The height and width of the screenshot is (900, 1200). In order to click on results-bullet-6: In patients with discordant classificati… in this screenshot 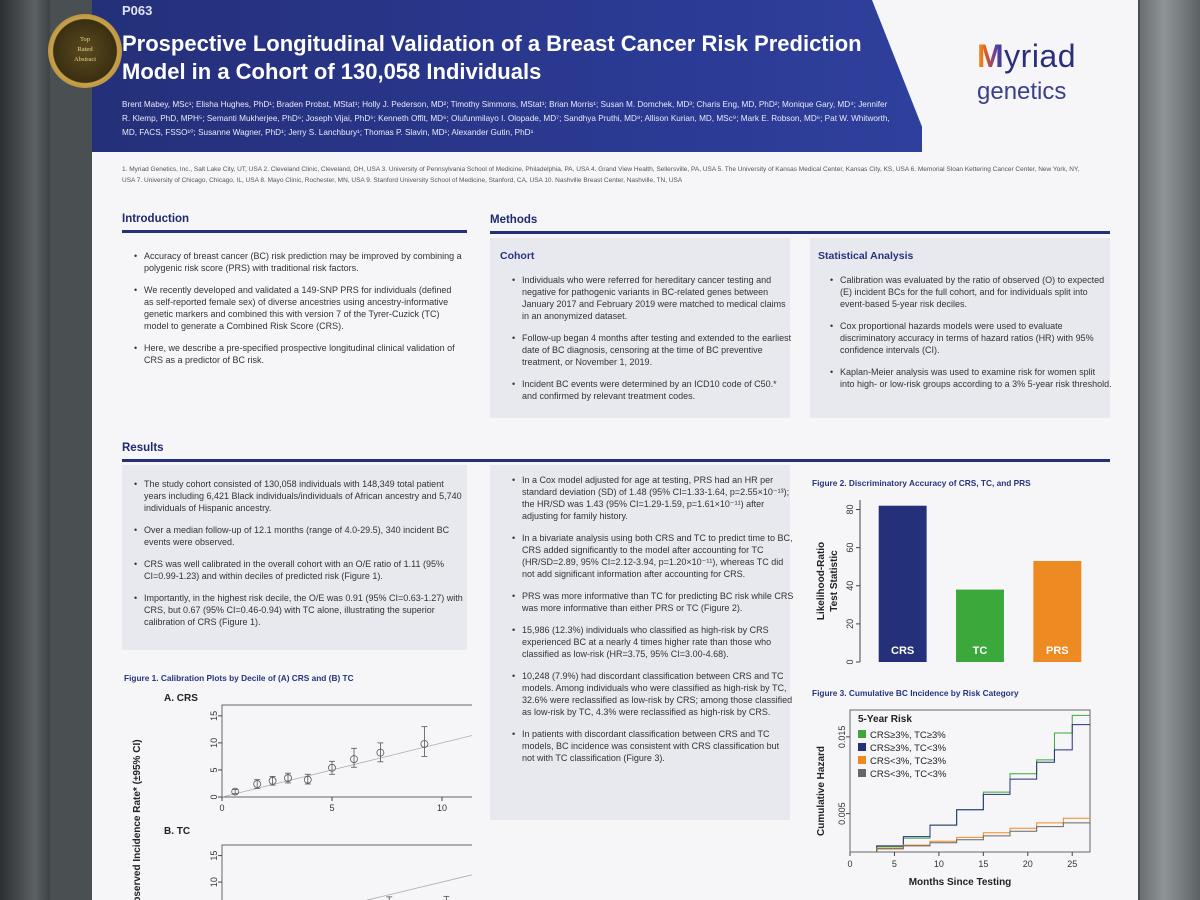, I will do `click(653, 746)`.